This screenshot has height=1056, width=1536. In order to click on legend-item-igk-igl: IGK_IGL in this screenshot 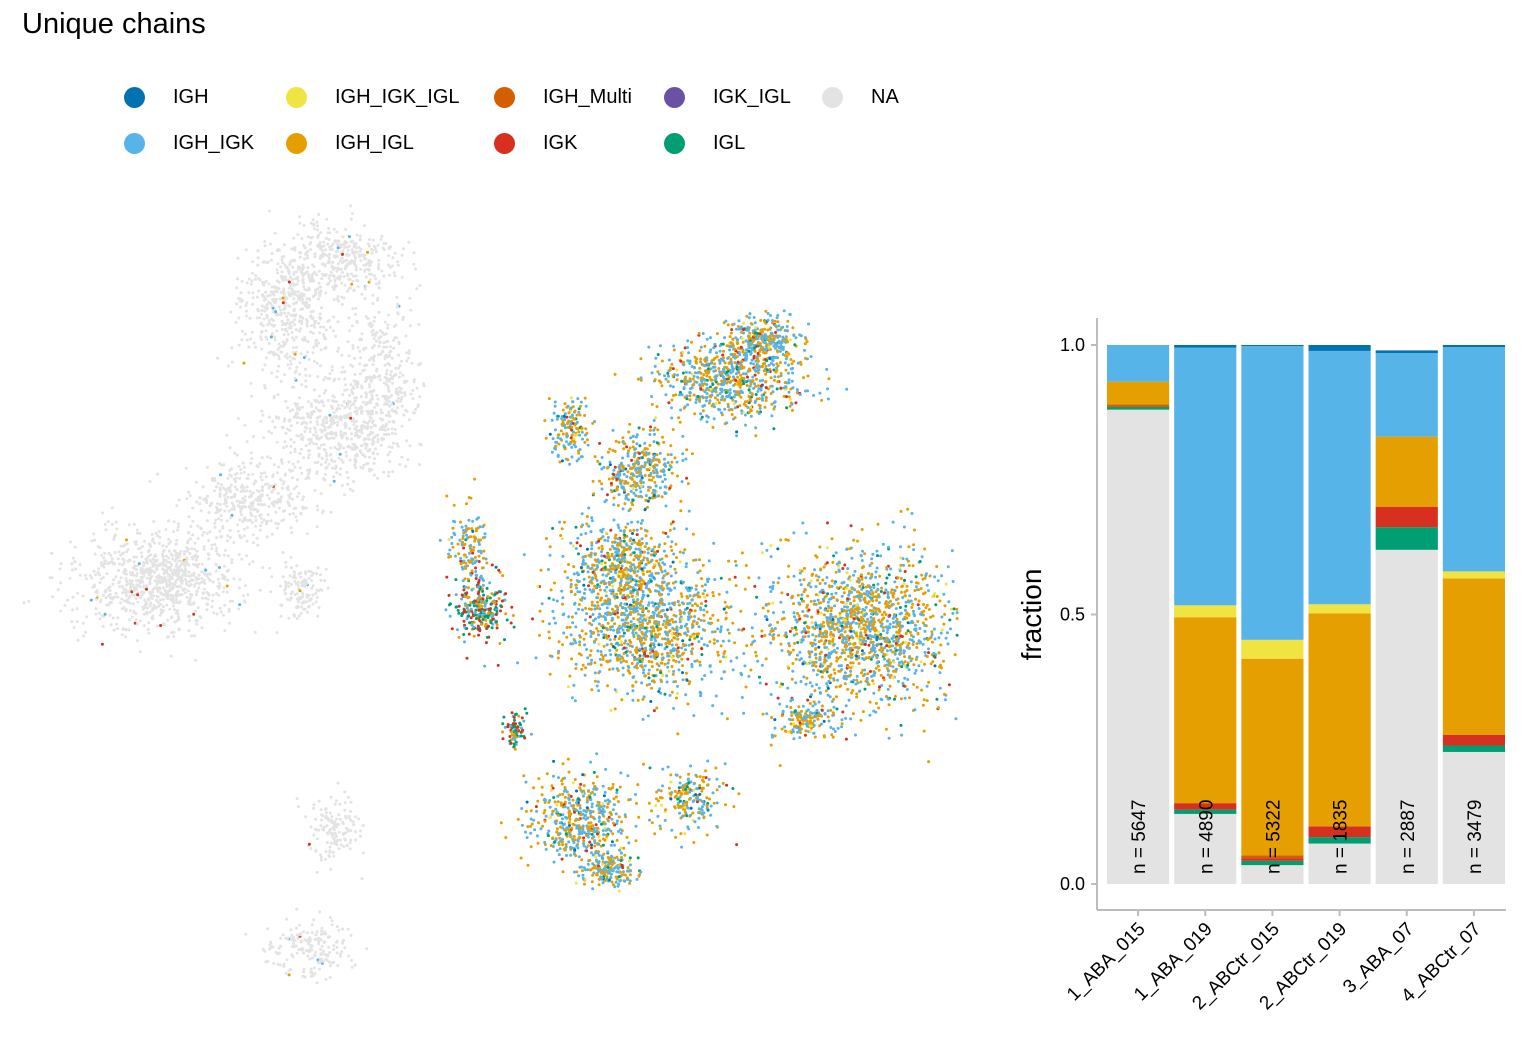, I will do `click(727, 97)`.